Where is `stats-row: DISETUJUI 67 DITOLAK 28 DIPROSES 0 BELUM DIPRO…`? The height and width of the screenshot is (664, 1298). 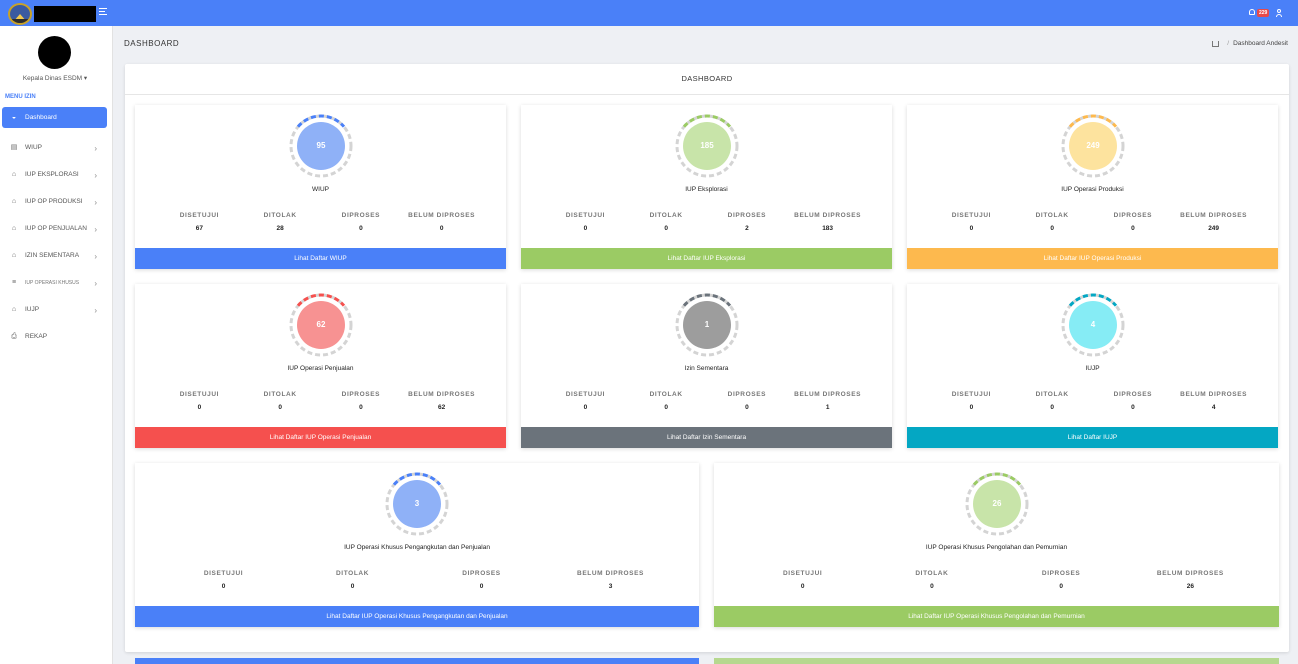 stats-row: DISETUJUI 67 DITOLAK 28 DIPROSES 0 BELUM DIPRO… is located at coordinates (320, 222).